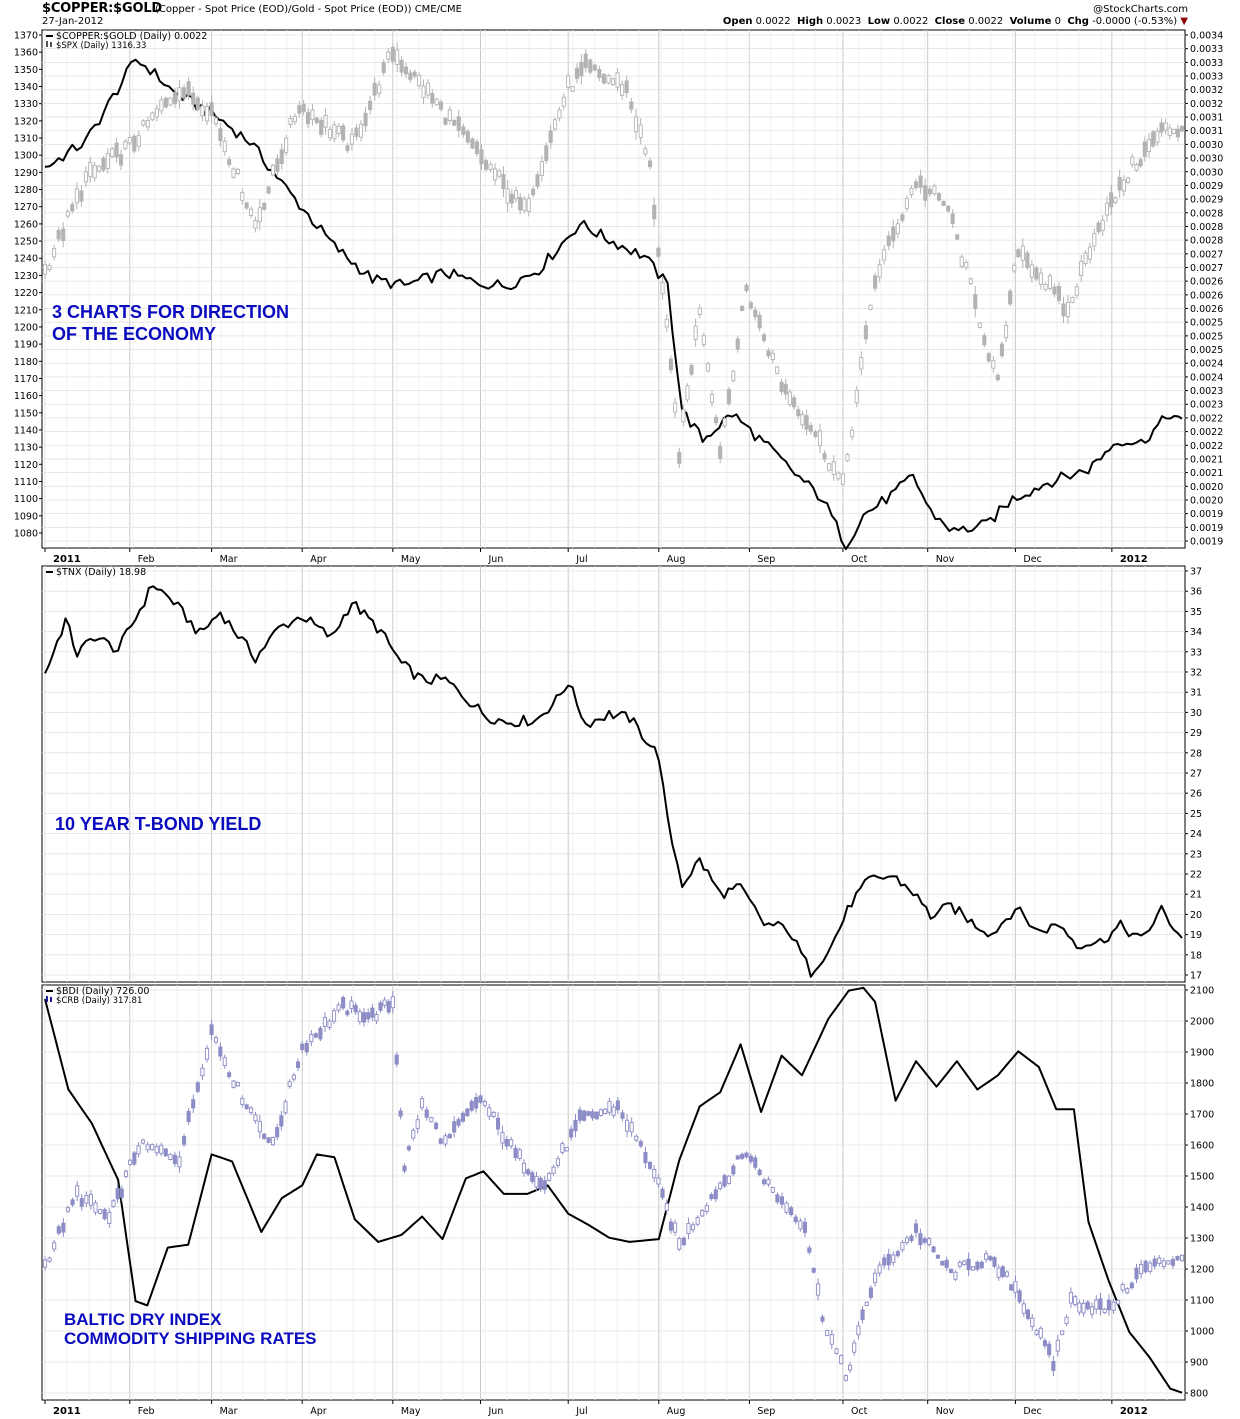 The height and width of the screenshot is (1419, 1240). What do you see at coordinates (26, 139) in the screenshot?
I see `left-axis-label: 1310` at bounding box center [26, 139].